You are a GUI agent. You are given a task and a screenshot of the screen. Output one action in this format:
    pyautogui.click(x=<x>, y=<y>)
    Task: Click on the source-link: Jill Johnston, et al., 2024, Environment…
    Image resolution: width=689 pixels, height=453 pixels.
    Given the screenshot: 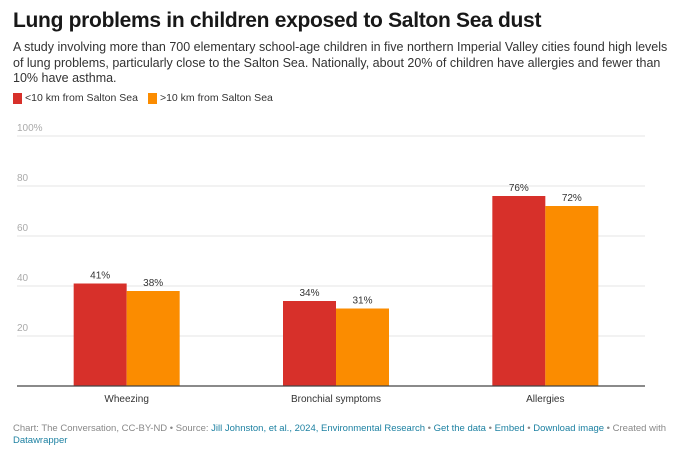 What is the action you would take?
    pyautogui.click(x=318, y=428)
    